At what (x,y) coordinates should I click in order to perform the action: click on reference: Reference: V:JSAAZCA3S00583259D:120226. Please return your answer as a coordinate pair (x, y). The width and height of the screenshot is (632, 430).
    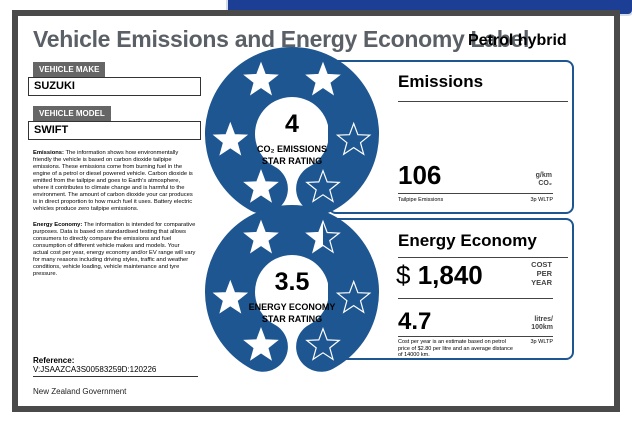
    Looking at the image, I should click on (115, 366).